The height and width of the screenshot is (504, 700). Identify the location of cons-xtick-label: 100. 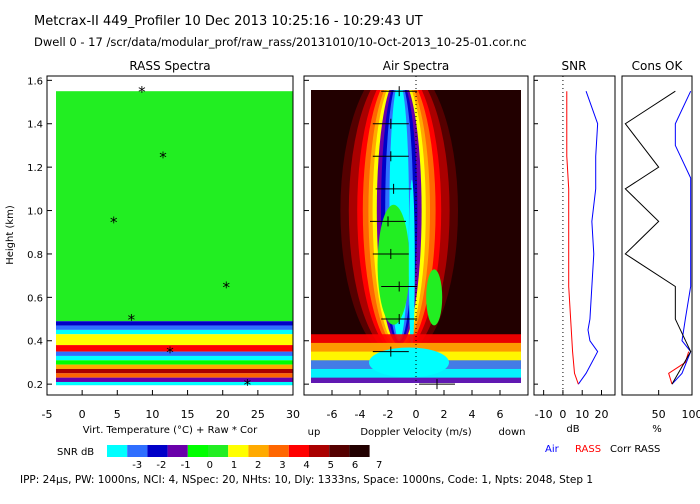
(691, 414).